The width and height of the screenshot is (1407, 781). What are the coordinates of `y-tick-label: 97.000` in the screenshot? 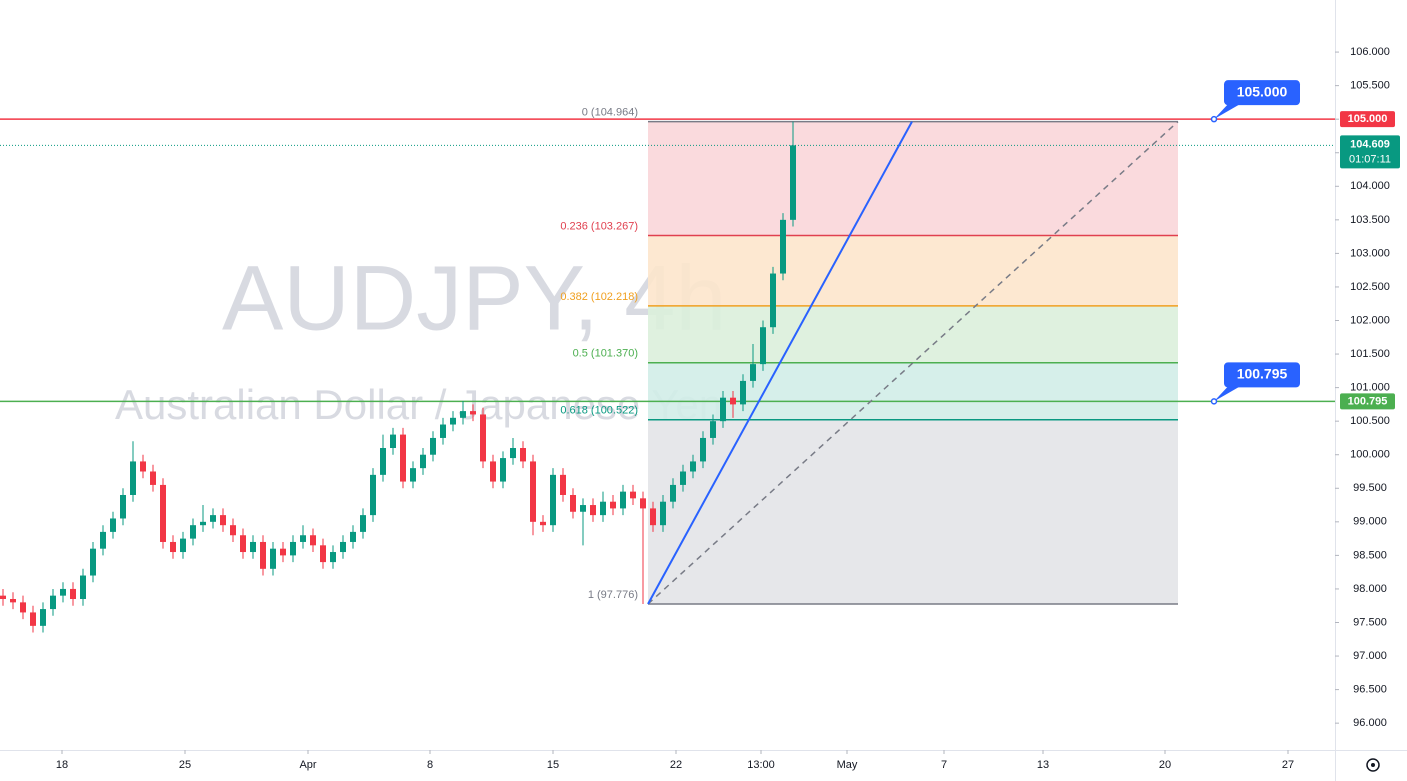 It's located at (1370, 656).